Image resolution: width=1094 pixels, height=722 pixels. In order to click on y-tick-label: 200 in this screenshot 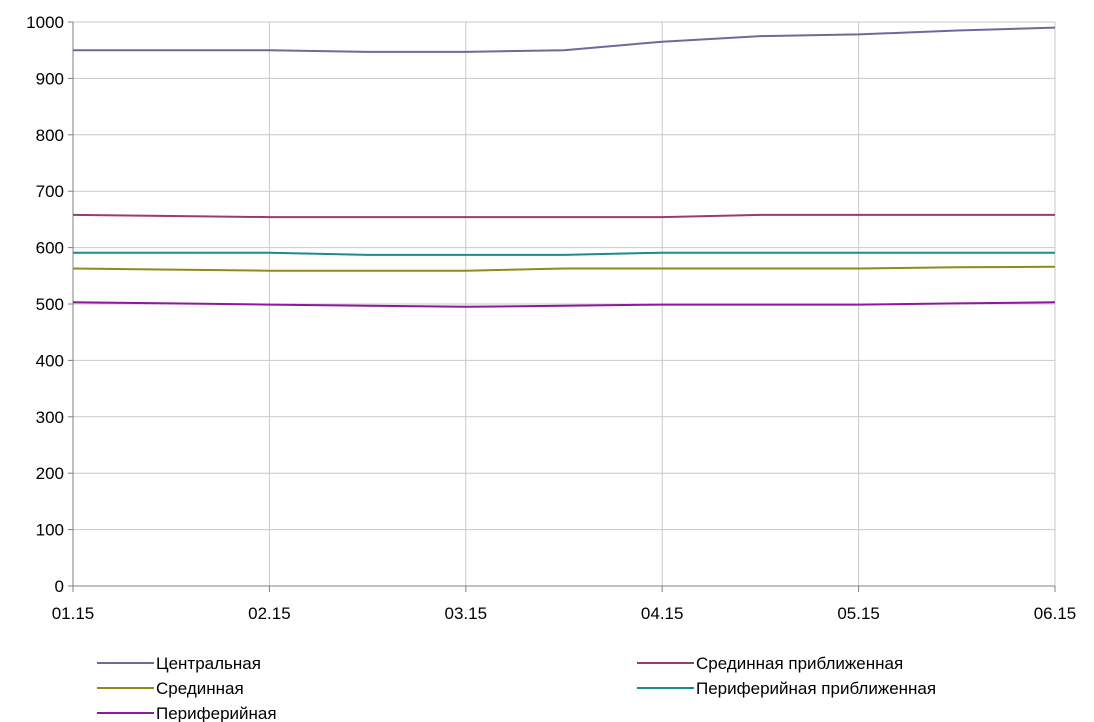, I will do `click(50, 473)`.